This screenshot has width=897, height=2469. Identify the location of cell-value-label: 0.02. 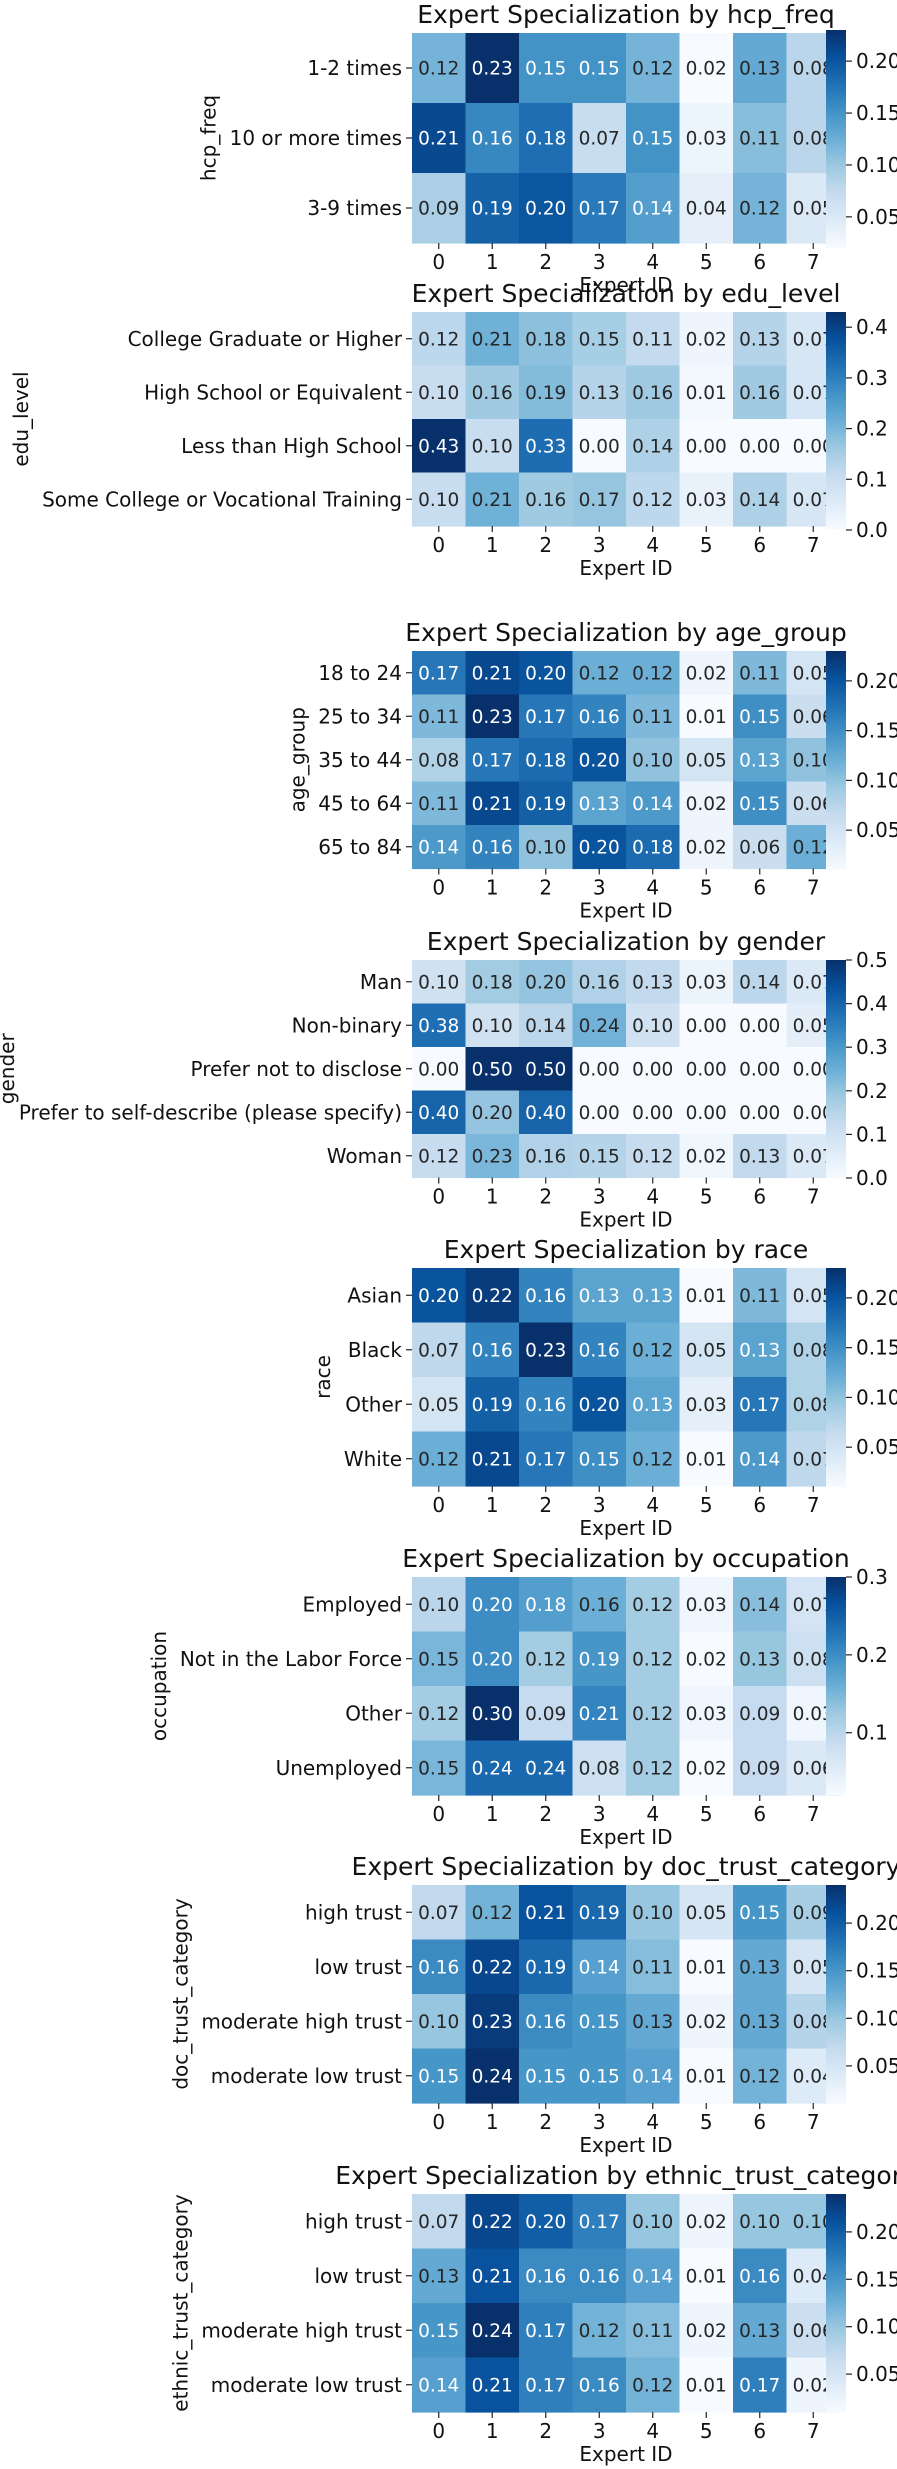
(706, 847).